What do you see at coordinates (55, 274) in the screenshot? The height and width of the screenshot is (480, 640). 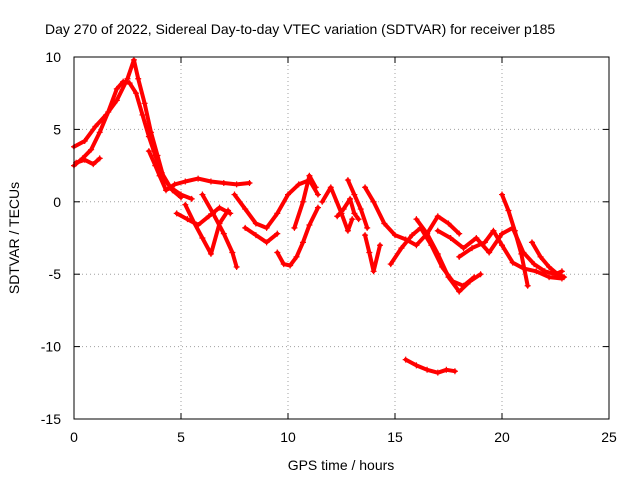 I see `y-tick-label: -5` at bounding box center [55, 274].